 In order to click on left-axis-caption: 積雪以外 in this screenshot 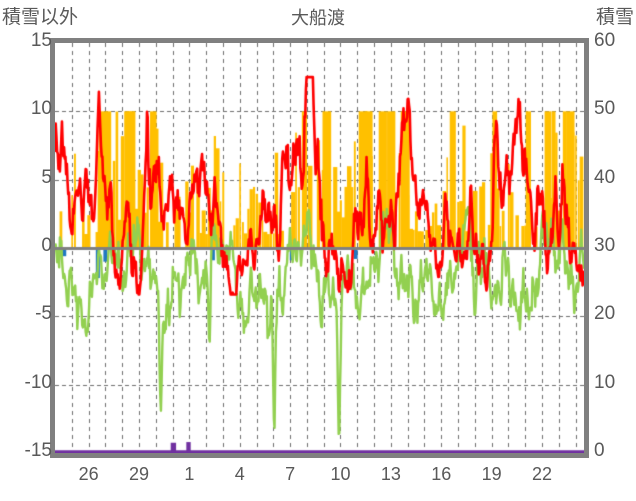, I will do `click(40, 17)`.